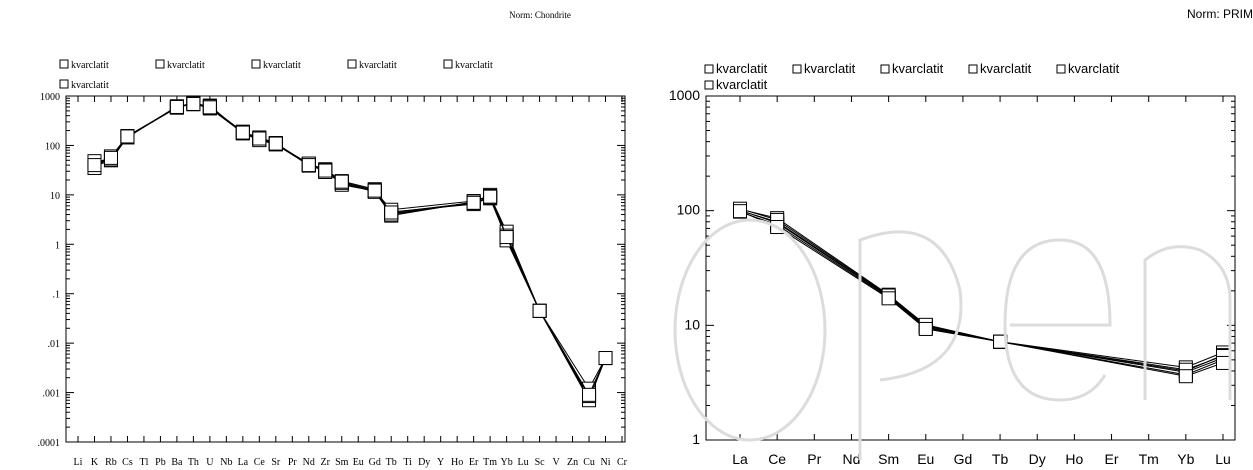 This screenshot has height=470, width=1253. What do you see at coordinates (111, 462) in the screenshot?
I see `x-tick-label: Rb` at bounding box center [111, 462].